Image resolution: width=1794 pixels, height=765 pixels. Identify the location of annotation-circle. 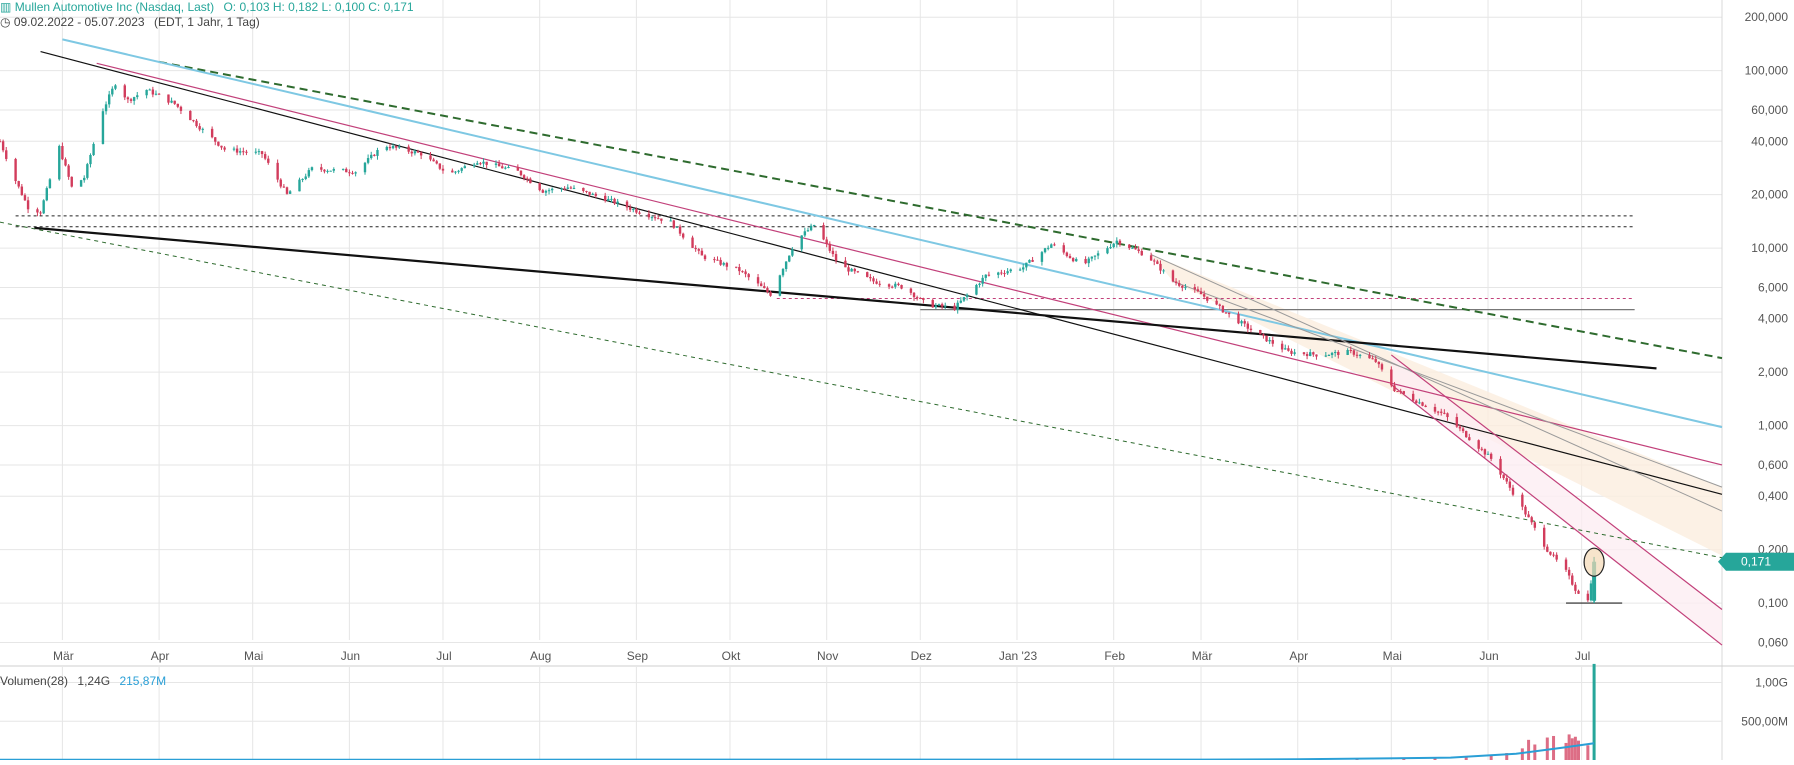
(1594, 562).